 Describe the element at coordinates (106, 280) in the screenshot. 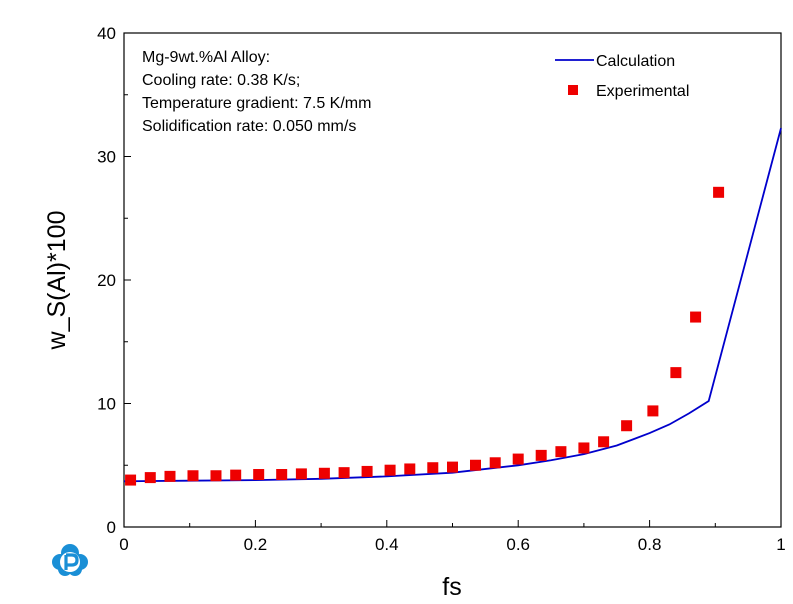

I see `y-tick-label: 20` at that location.